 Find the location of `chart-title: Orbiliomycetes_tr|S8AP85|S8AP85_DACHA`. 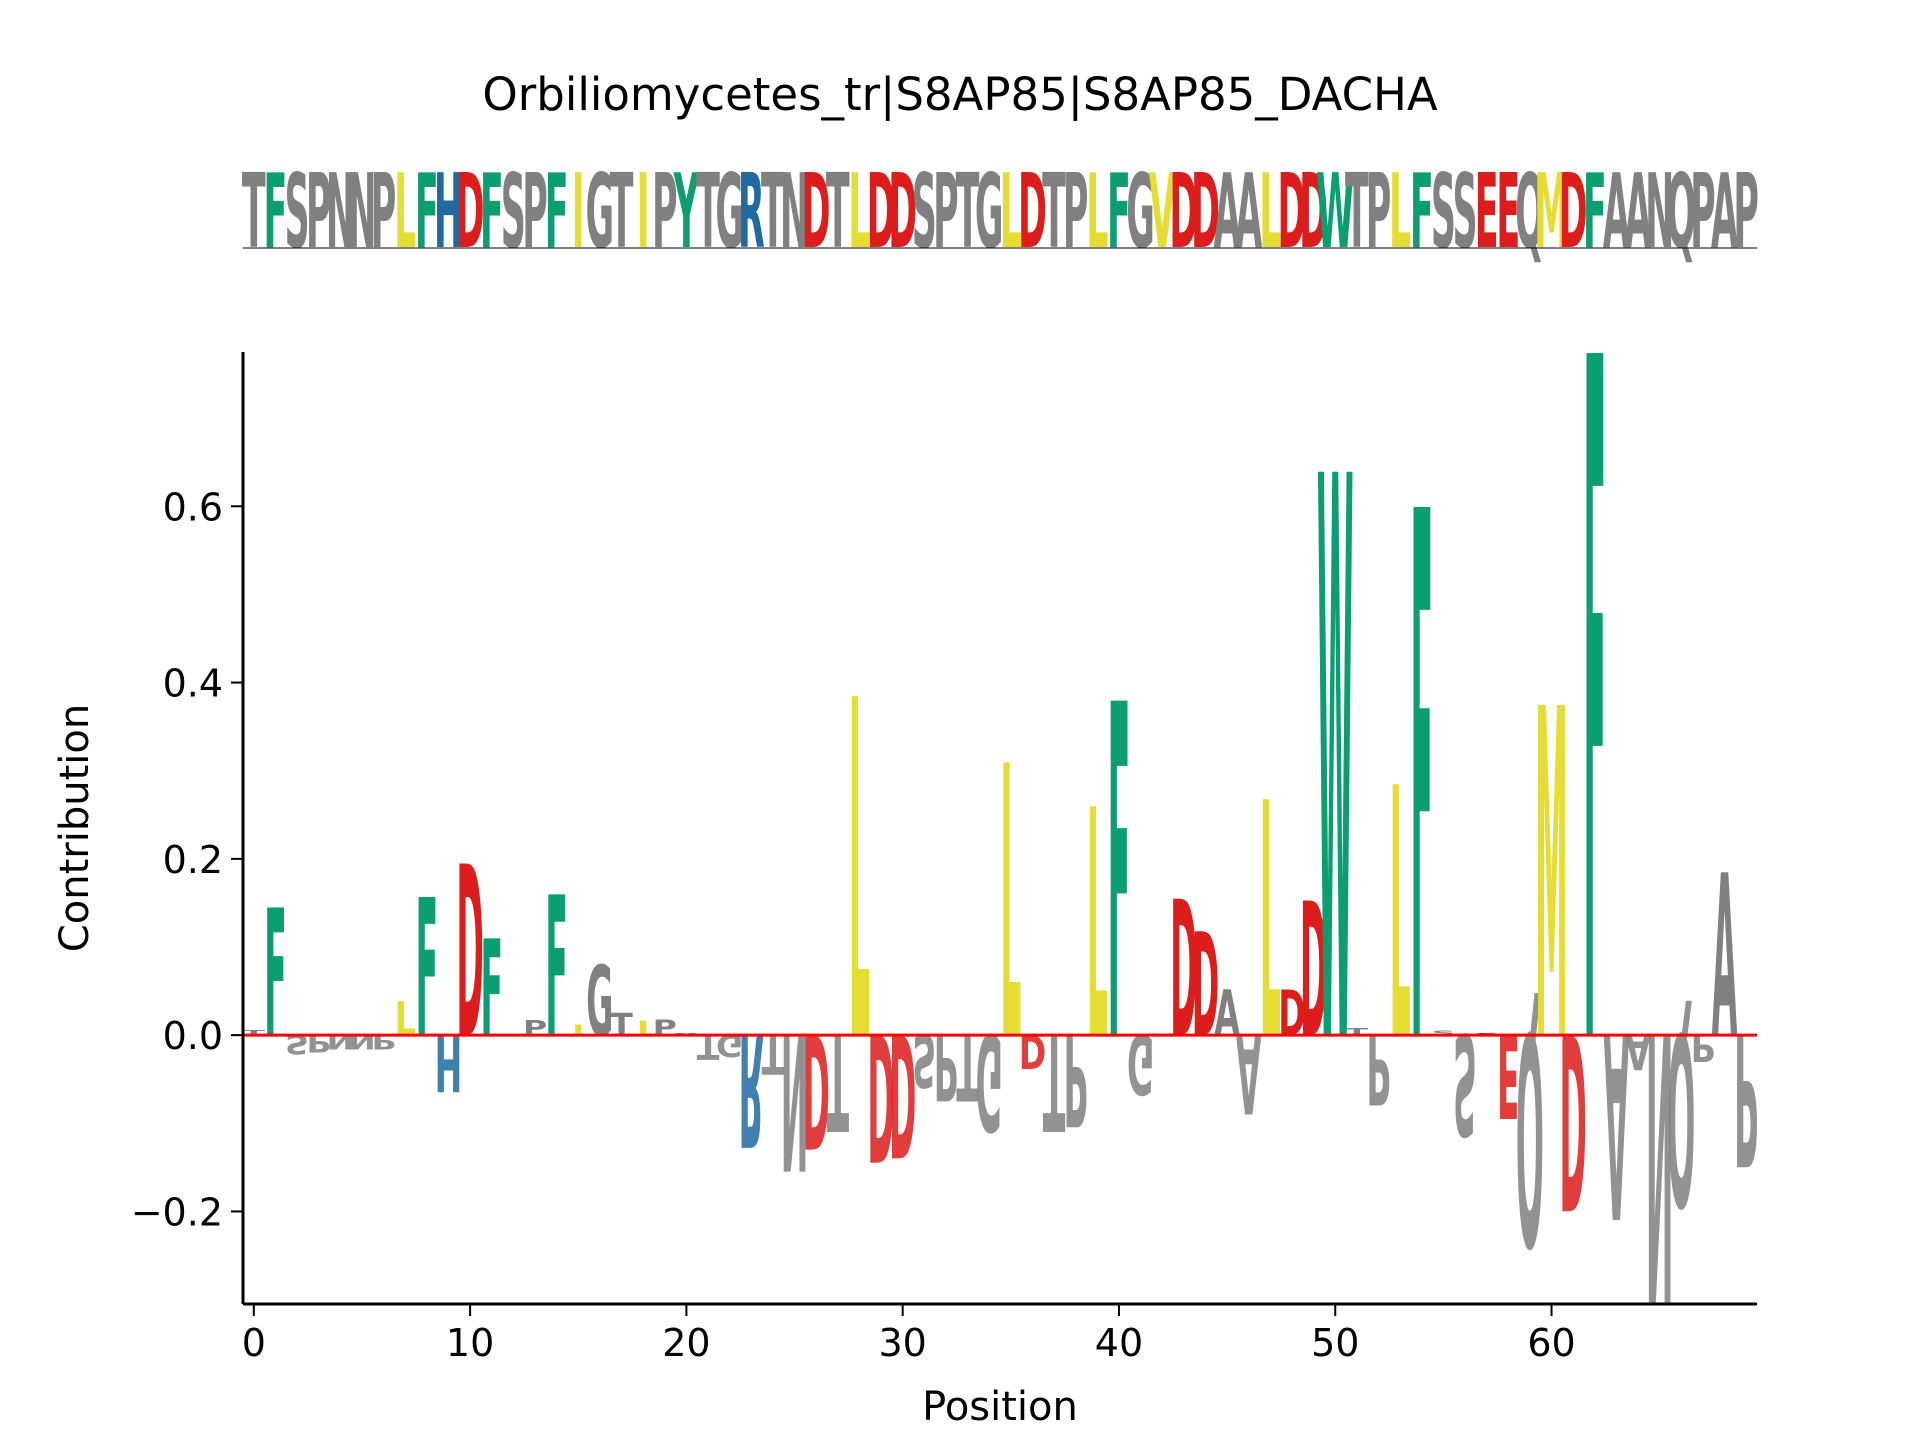

chart-title: Orbiliomycetes_tr|S8AP85|S8AP85_DACHA is located at coordinates (960, 94).